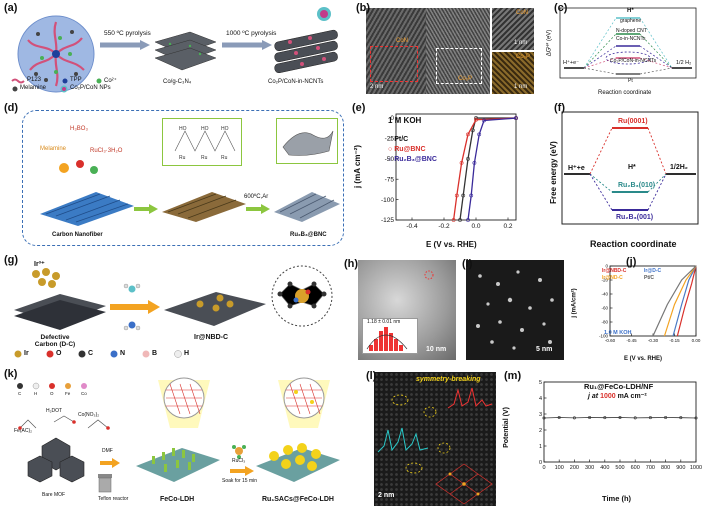  I want to click on ir-ndb-sheet, so click(215, 309).